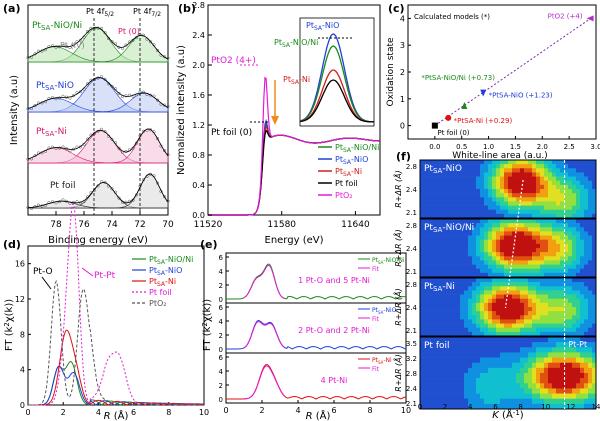  I want to click on panel-e-ytick-label: 2, so click(221, 386).